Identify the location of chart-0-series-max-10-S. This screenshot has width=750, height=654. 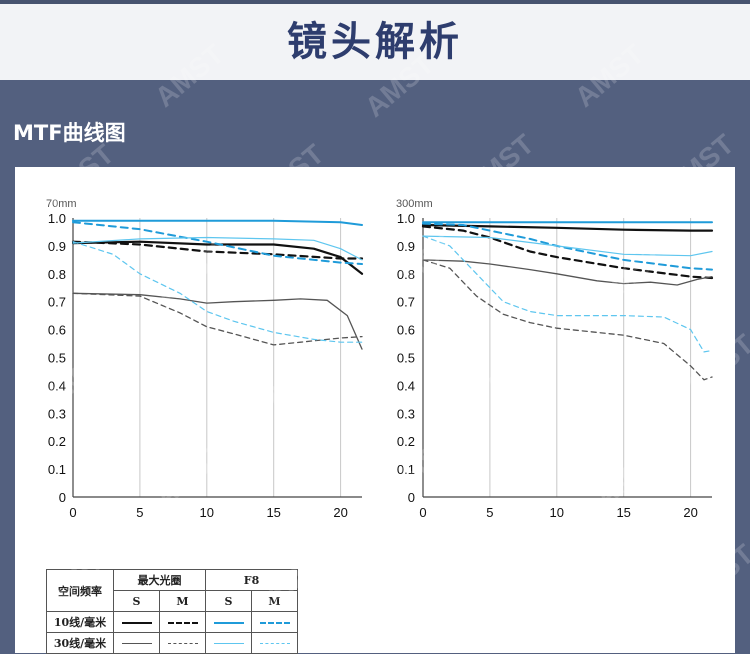
(217, 257).